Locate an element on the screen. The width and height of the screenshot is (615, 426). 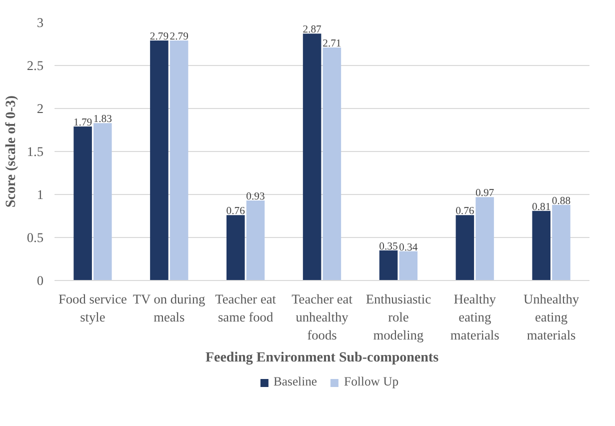
x-axis-title: Feeding Environment Sub-components is located at coordinates (322, 358).